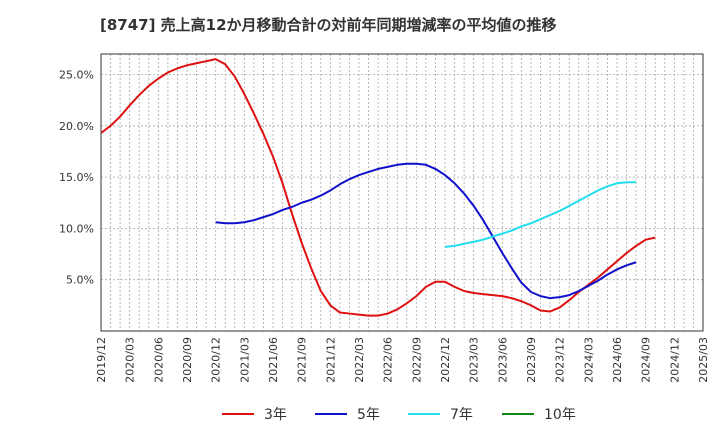 This screenshot has width=720, height=440. I want to click on y-tick-label: 5.0%, so click(80, 280).